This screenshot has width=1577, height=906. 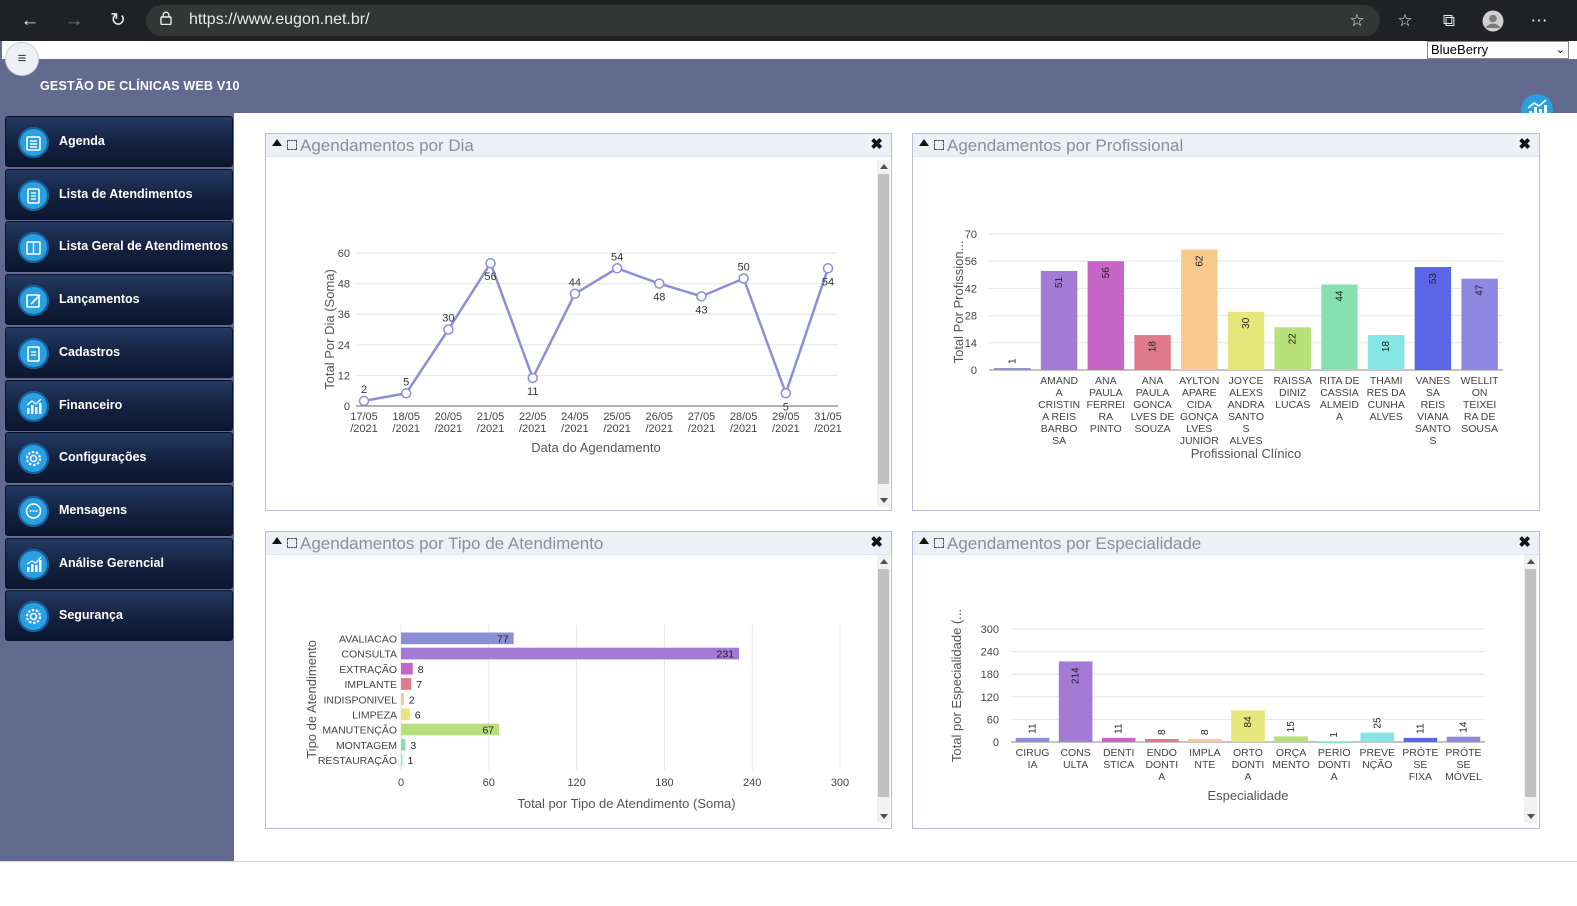 I want to click on sidebar-item-lista-de-atendimentos: Lista de Atendimentos, so click(x=119, y=194).